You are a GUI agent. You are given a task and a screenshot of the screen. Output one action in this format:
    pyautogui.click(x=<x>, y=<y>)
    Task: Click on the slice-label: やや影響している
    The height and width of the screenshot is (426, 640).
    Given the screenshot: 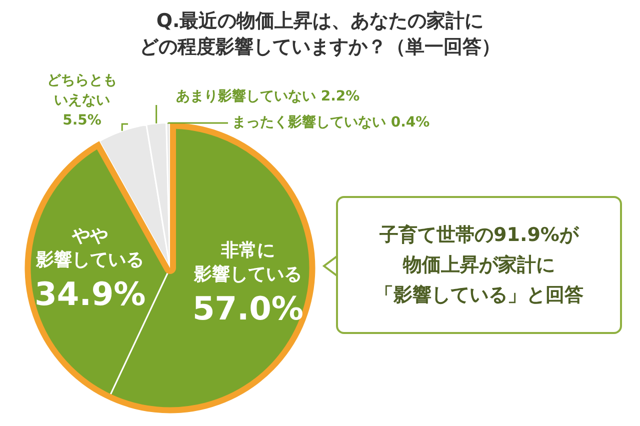 What is the action you would take?
    pyautogui.click(x=89, y=247)
    